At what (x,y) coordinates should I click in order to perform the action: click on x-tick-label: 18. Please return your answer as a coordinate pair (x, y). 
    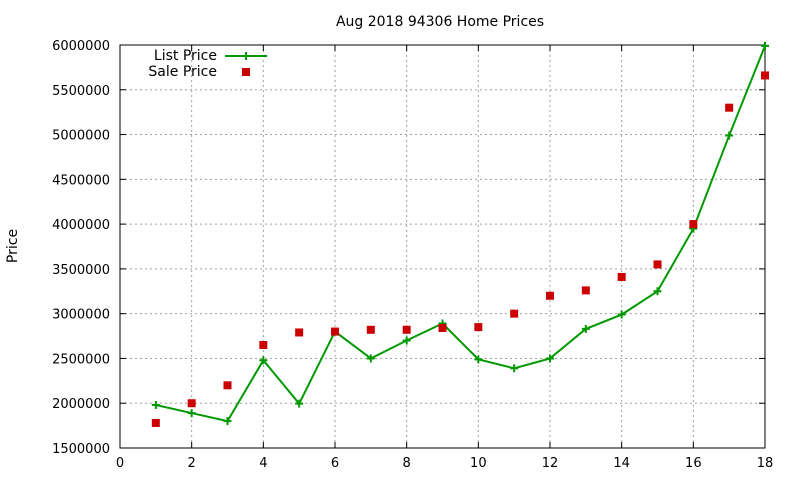
    Looking at the image, I should click on (765, 463).